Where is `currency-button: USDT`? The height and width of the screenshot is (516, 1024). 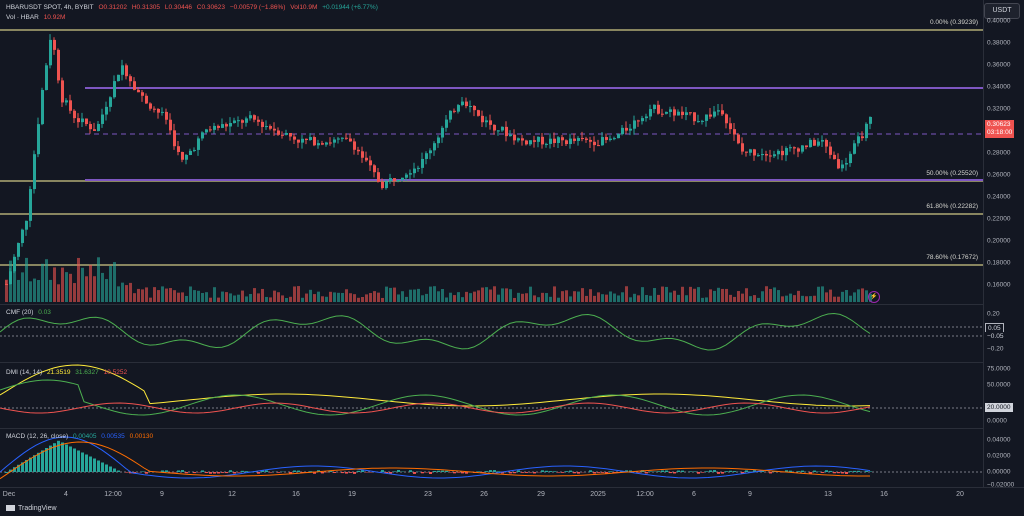
currency-button: USDT is located at coordinates (1002, 11).